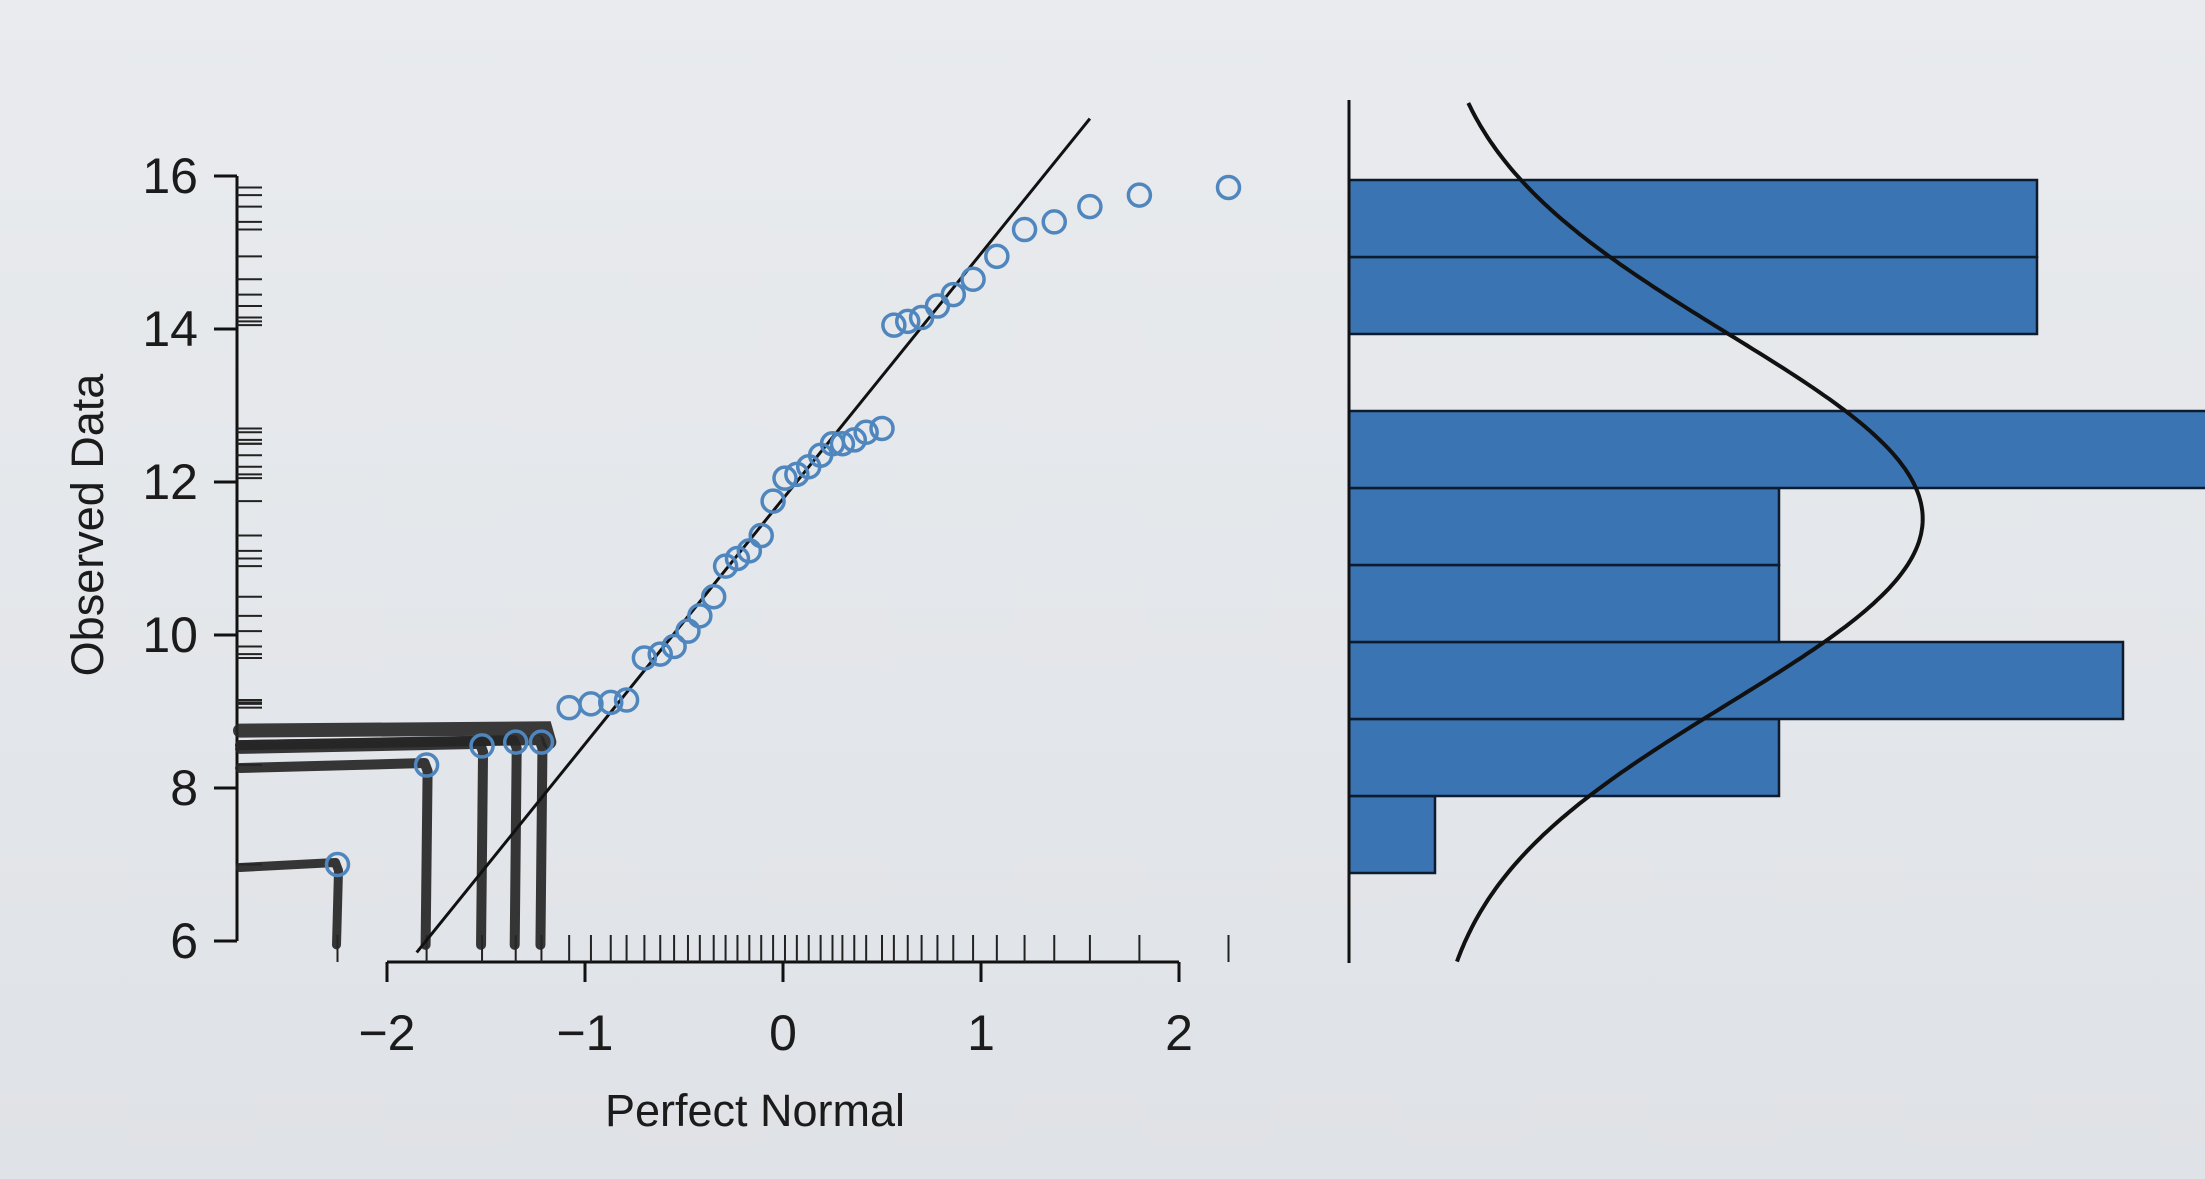 This screenshot has height=1179, width=2205. What do you see at coordinates (584, 1033) in the screenshot?
I see `x-tick-label: −1` at bounding box center [584, 1033].